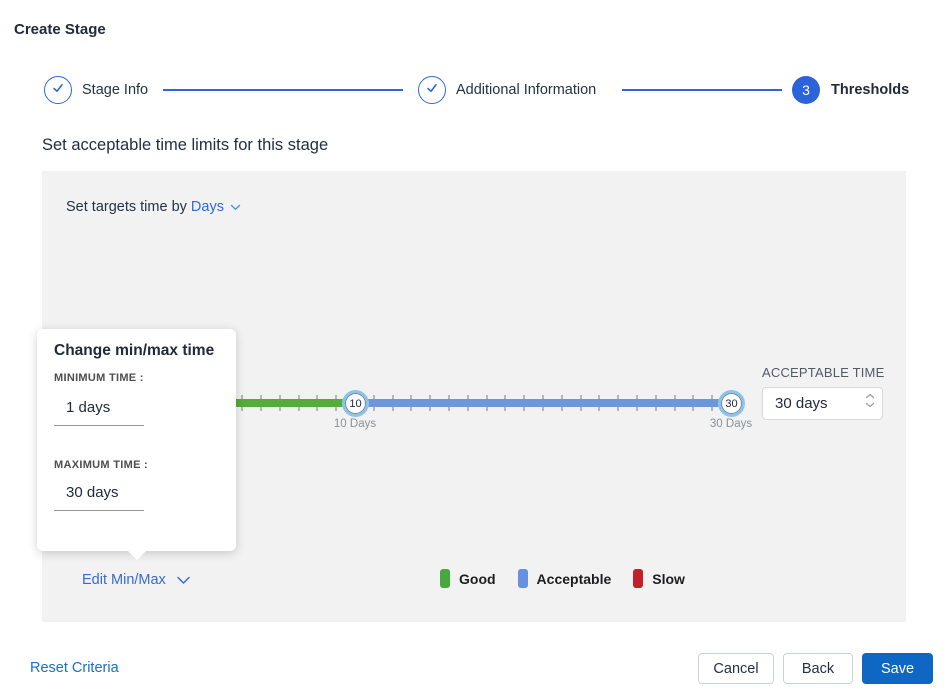 Image resolution: width=947 pixels, height=699 pixels. Describe the element at coordinates (543, 403) in the screenshot. I see `slider-track-acceptable` at that location.